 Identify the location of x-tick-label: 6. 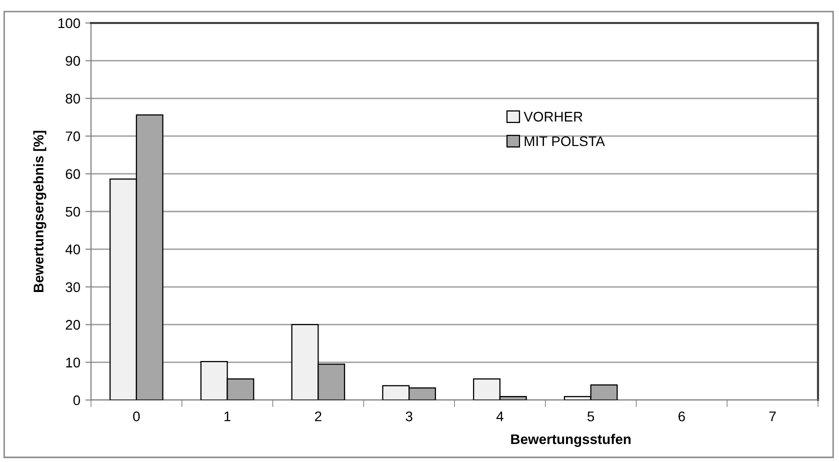
(681, 416).